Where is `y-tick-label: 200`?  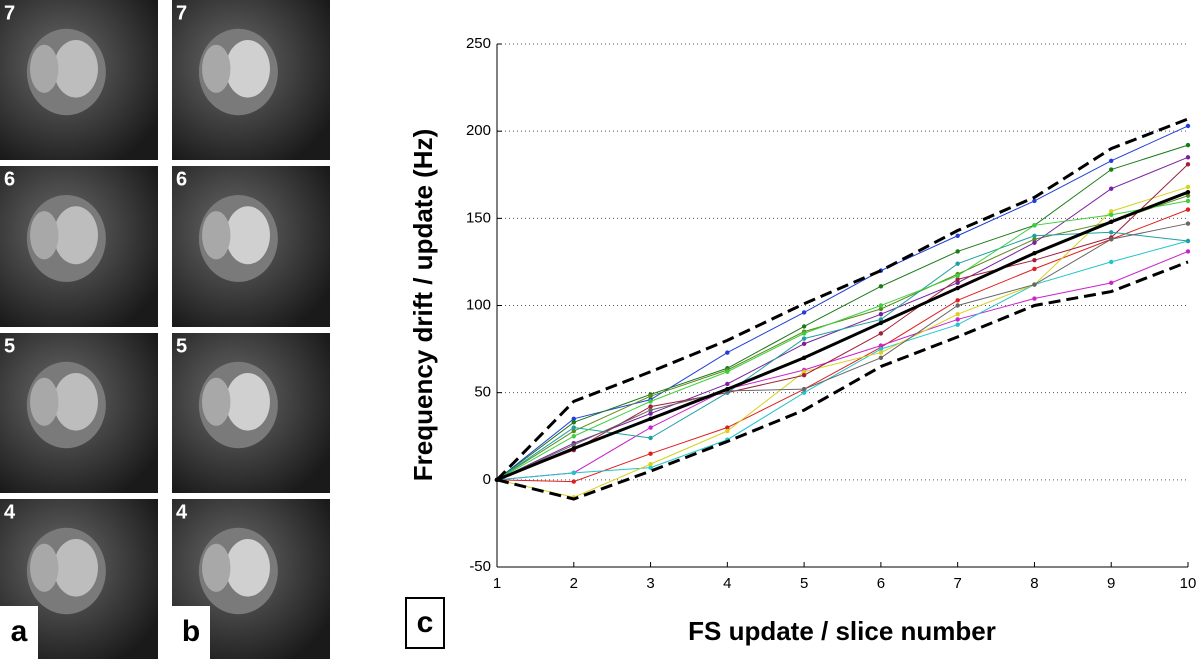 y-tick-label: 200 is located at coordinates (478, 130).